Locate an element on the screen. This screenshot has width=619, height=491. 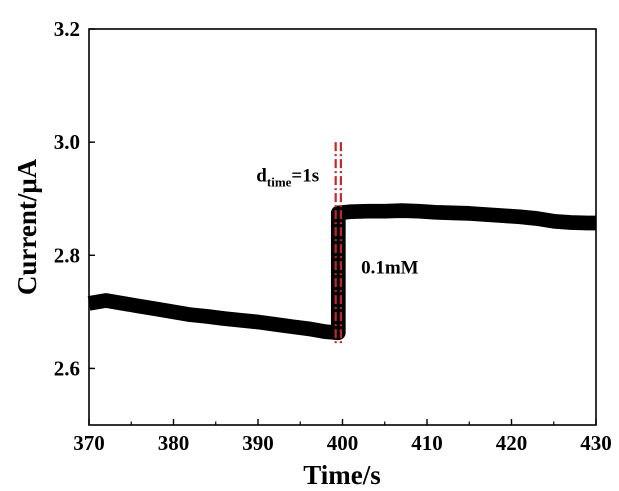
y-tick-label: 3.2 is located at coordinates (67, 29).